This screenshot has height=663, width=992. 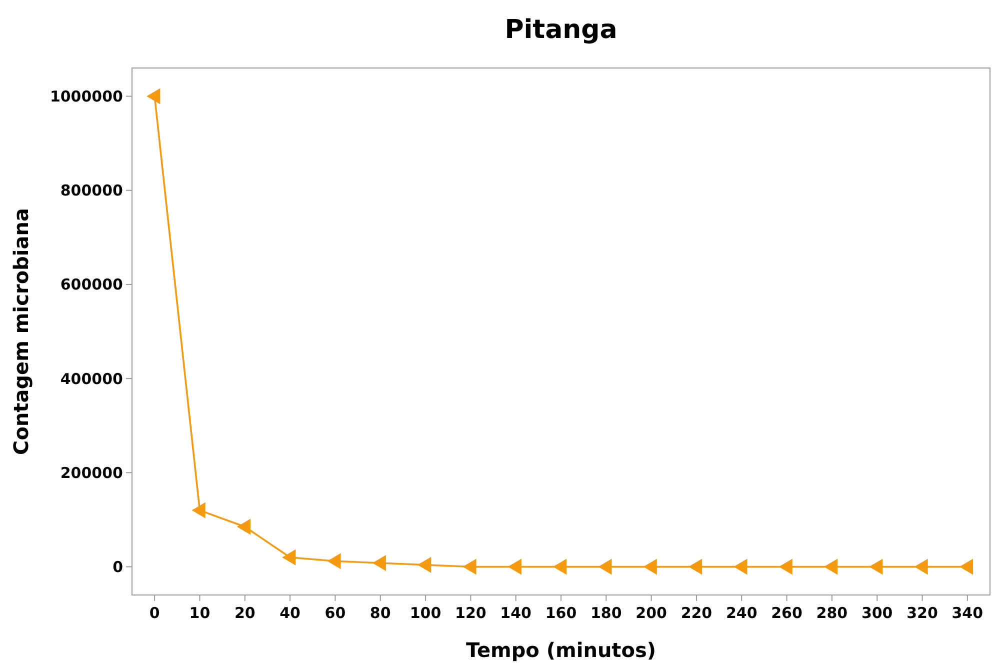 What do you see at coordinates (426, 613) in the screenshot?
I see `x-tick-label: 100` at bounding box center [426, 613].